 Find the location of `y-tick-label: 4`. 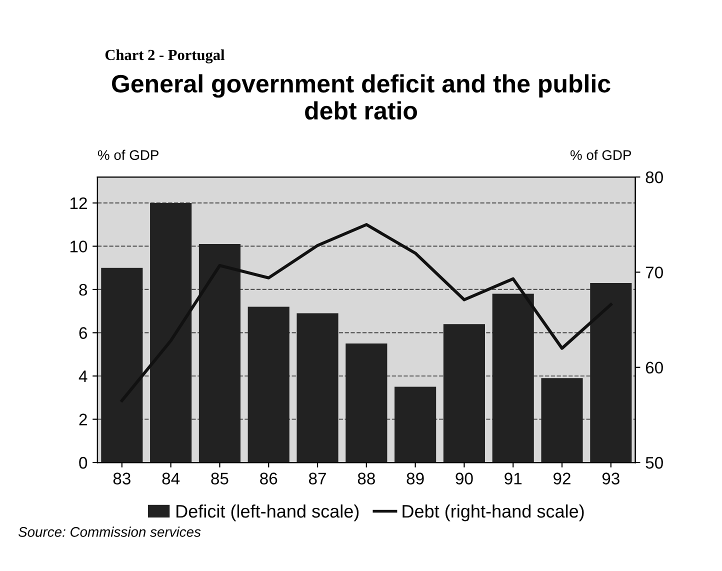

y-tick-label: 4 is located at coordinates (83, 376).